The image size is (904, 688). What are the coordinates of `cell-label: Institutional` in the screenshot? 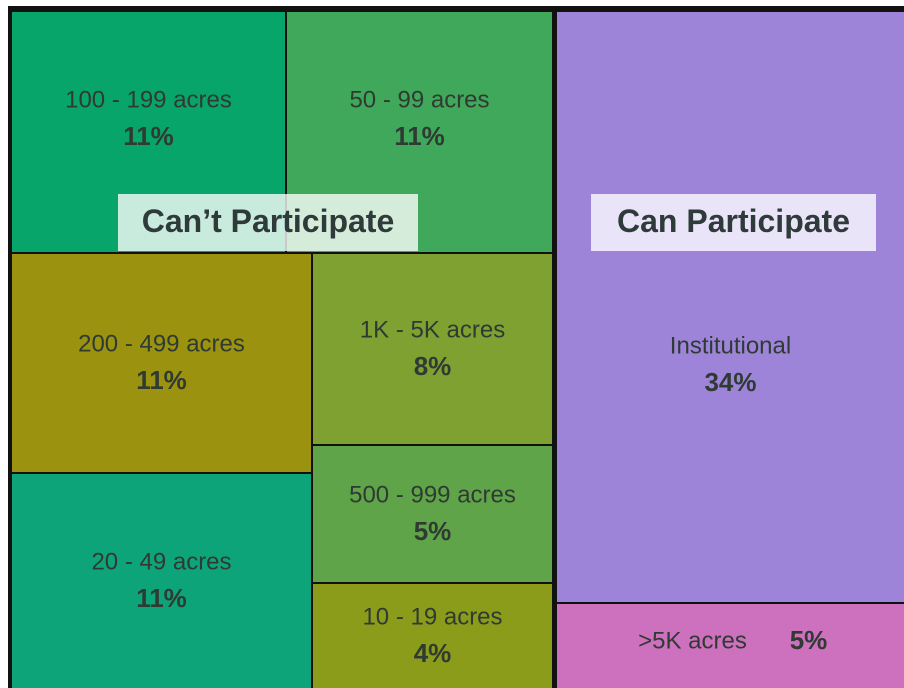 It's located at (730, 345).